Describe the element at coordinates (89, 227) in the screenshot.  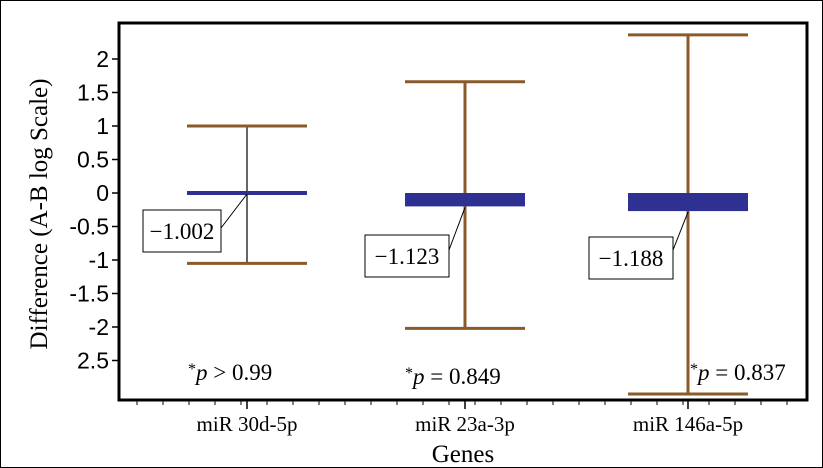
I see `y-tick-label: -0.5` at that location.